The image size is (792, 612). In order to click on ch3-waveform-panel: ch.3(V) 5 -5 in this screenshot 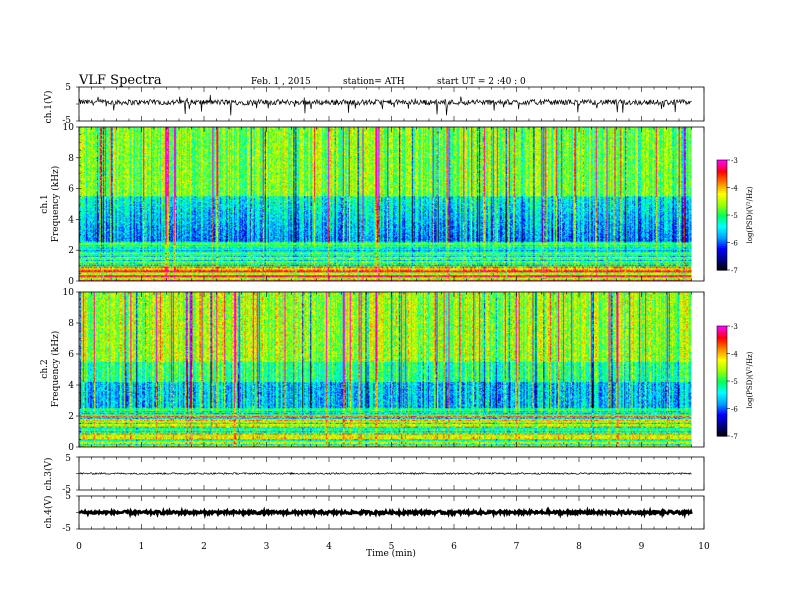, I will do `click(374, 474)`.